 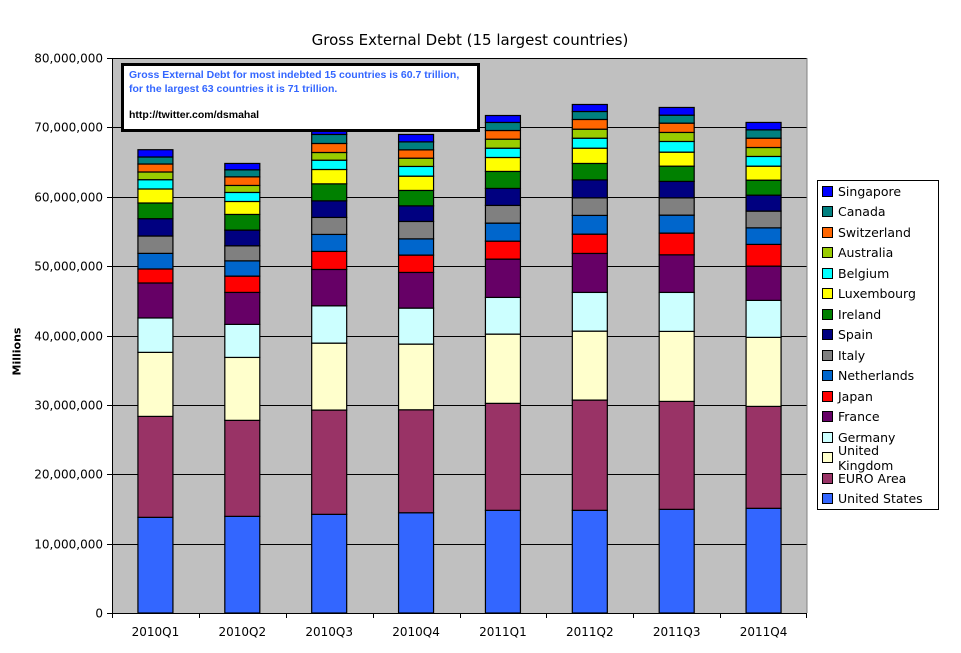 I want to click on bar-italy-2010Q1, so click(x=155, y=244).